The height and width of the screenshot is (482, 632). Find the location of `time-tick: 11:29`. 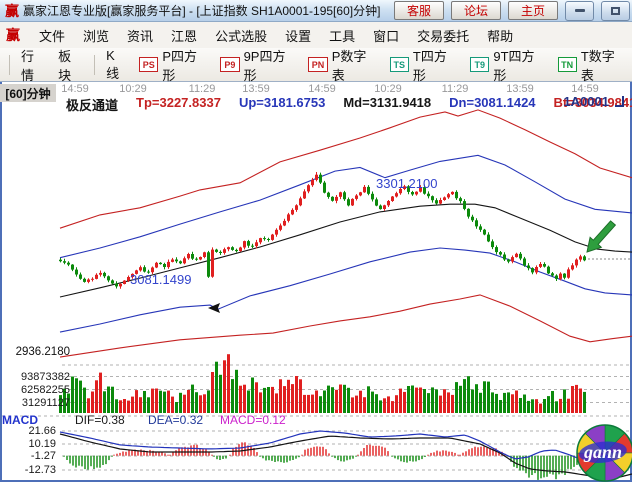

time-tick: 11:29 is located at coordinates (455, 89).